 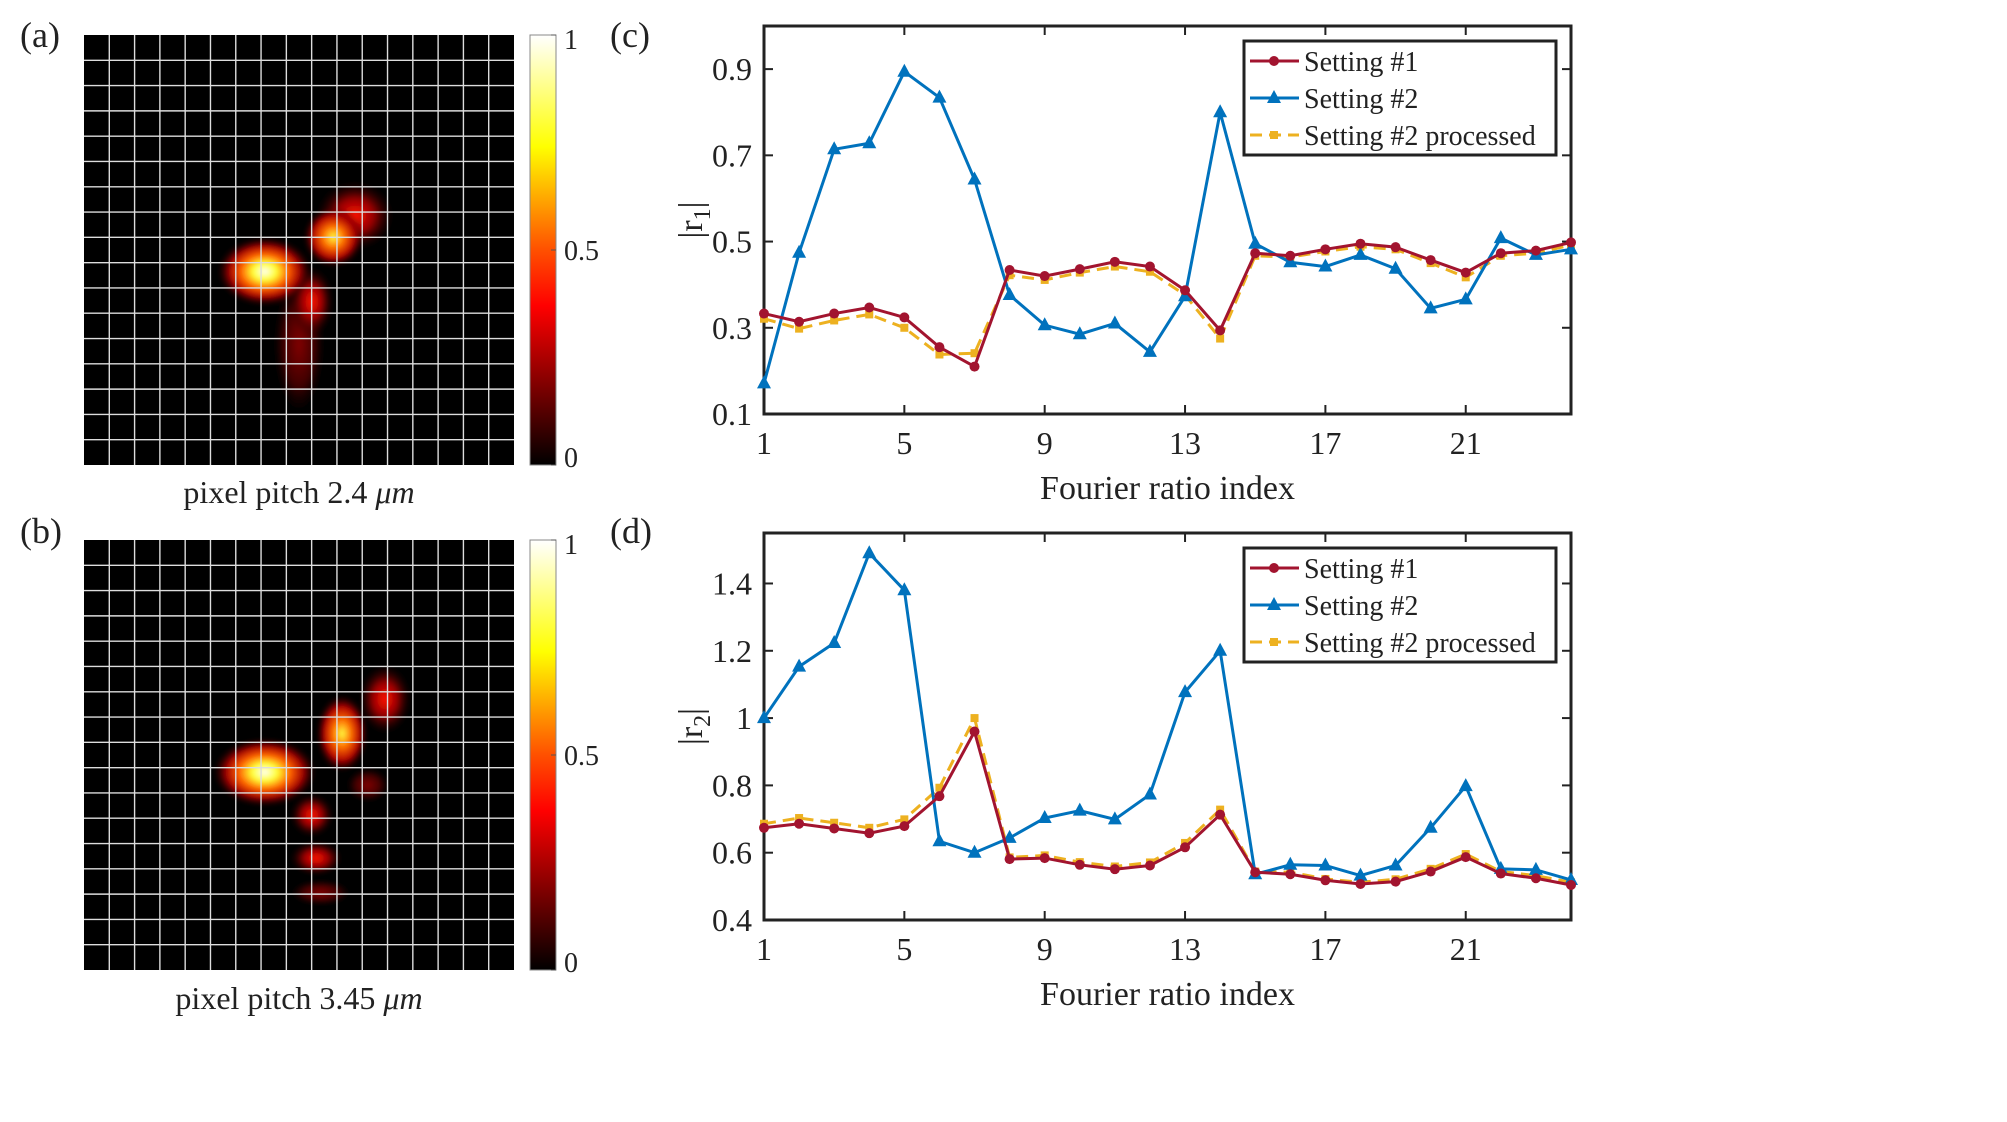 What do you see at coordinates (1325, 949) in the screenshot?
I see `x-tick-label: 17` at bounding box center [1325, 949].